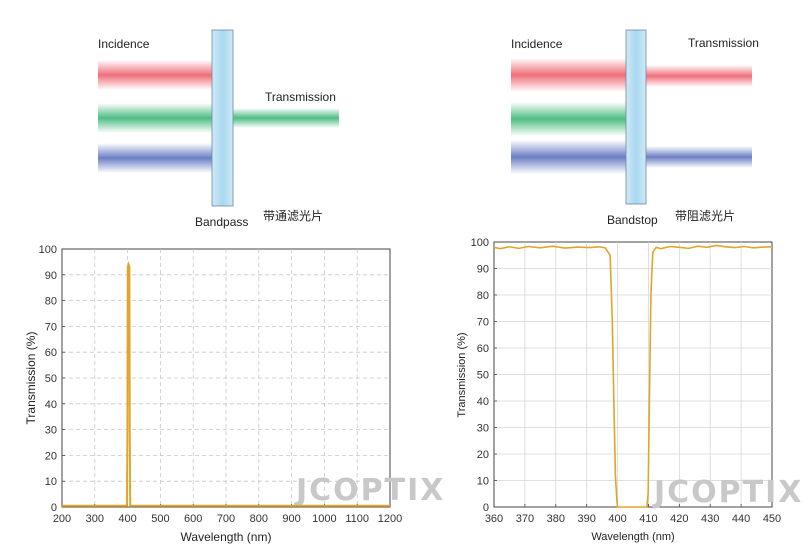 This screenshot has width=810, height=557. Describe the element at coordinates (462, 374) in the screenshot. I see `bandstop-y-axis-title: Transmission (%)` at that location.